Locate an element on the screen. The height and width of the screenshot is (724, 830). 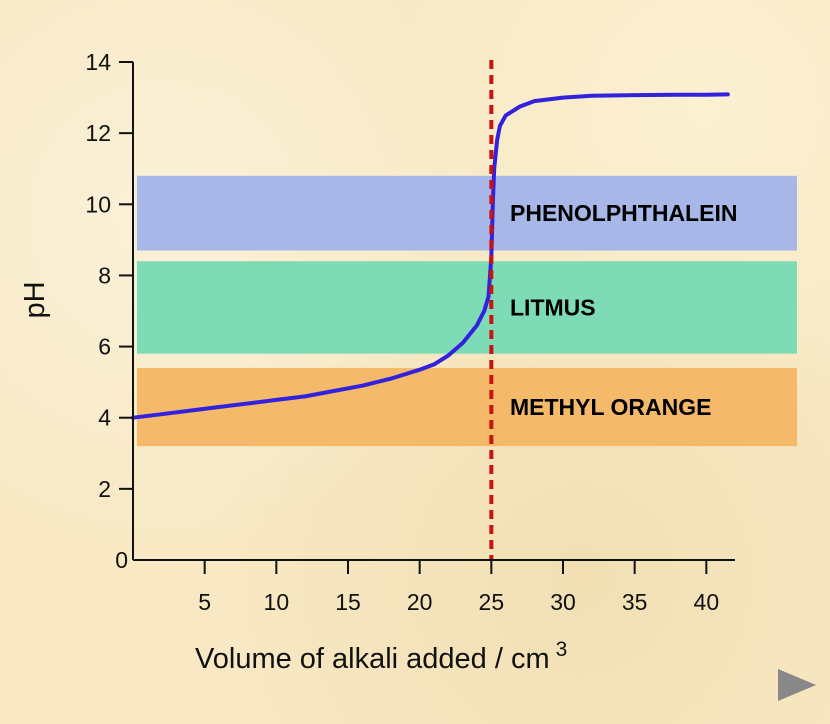
x-tick-label-5: 5 is located at coordinates (204, 602).